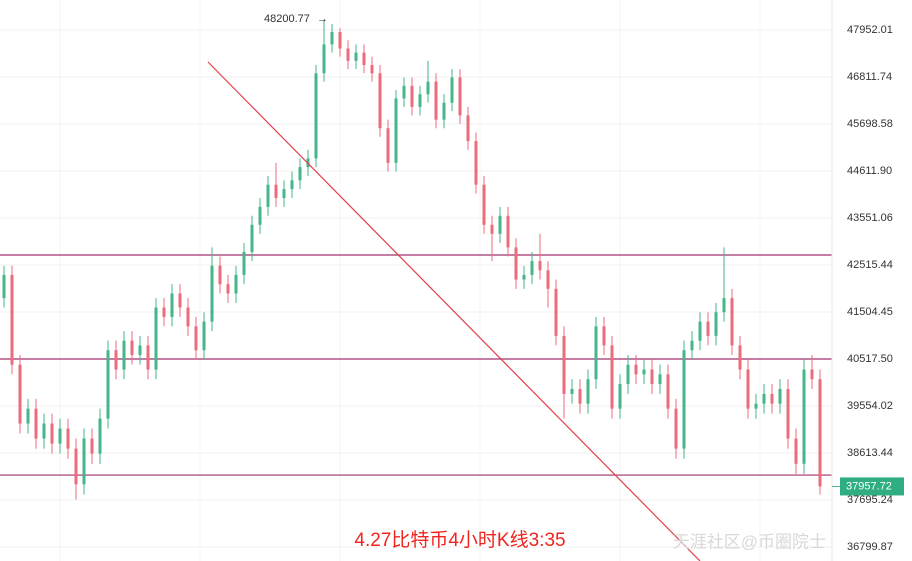 Image resolution: width=912 pixels, height=561 pixels. Describe the element at coordinates (870, 453) in the screenshot. I see `y-tick-label: 38613.44` at that location.